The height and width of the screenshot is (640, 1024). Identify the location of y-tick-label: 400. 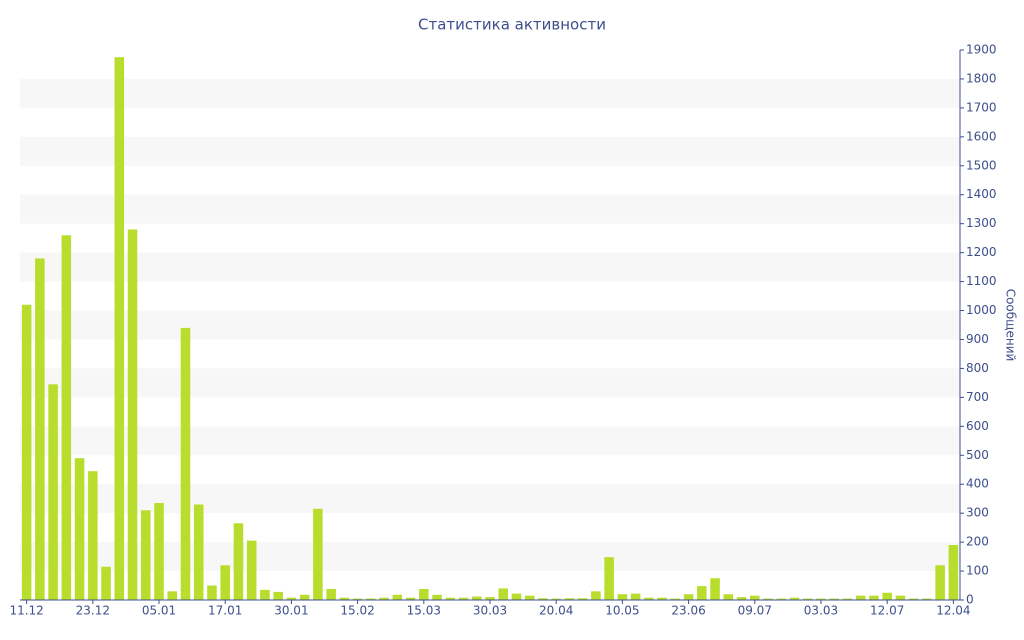
(977, 484).